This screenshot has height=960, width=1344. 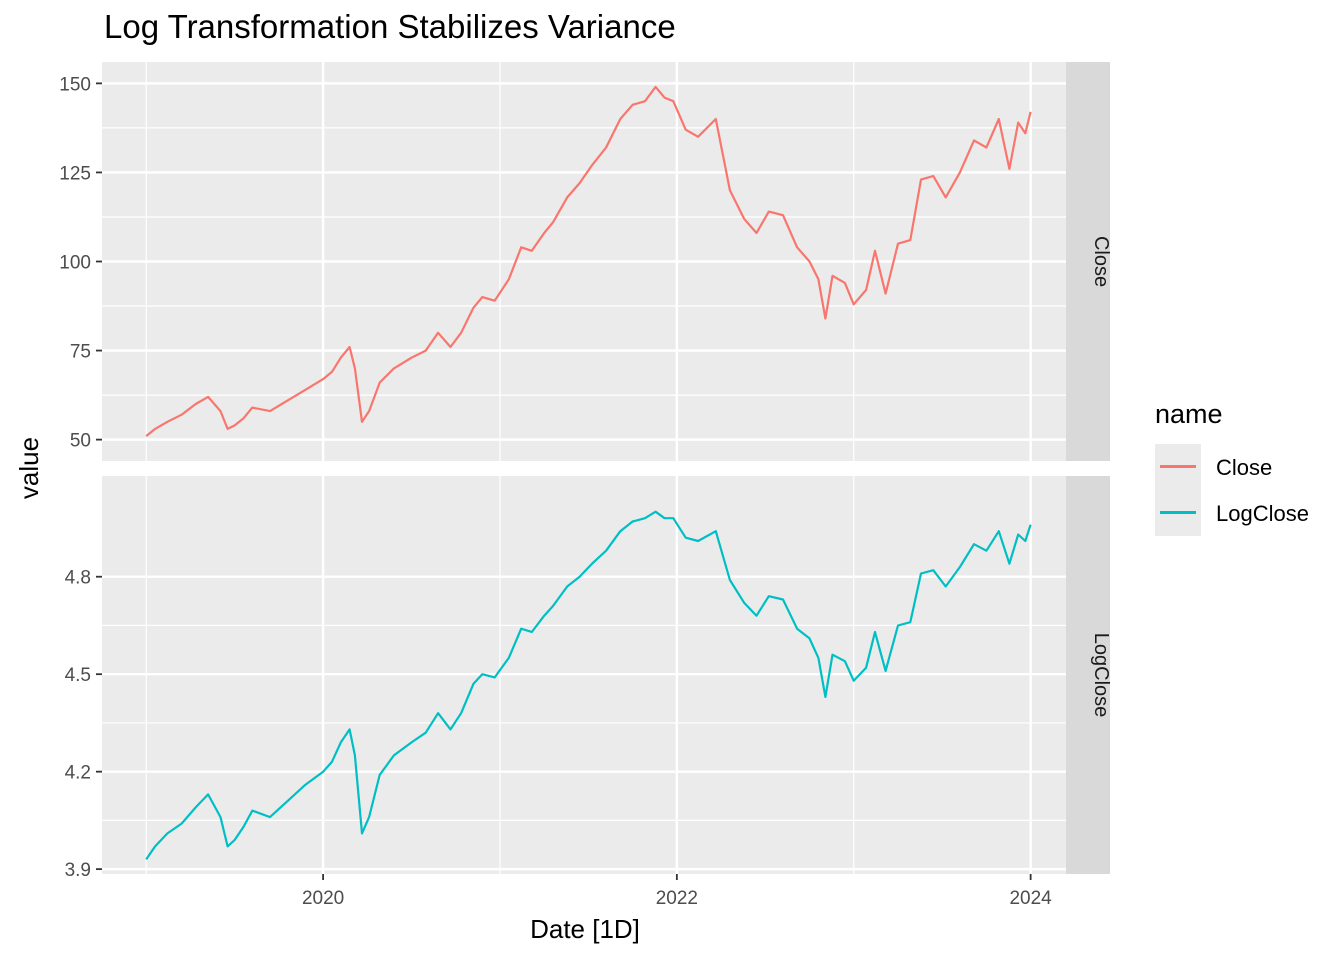 I want to click on y-tick-label: 150, so click(x=75, y=84).